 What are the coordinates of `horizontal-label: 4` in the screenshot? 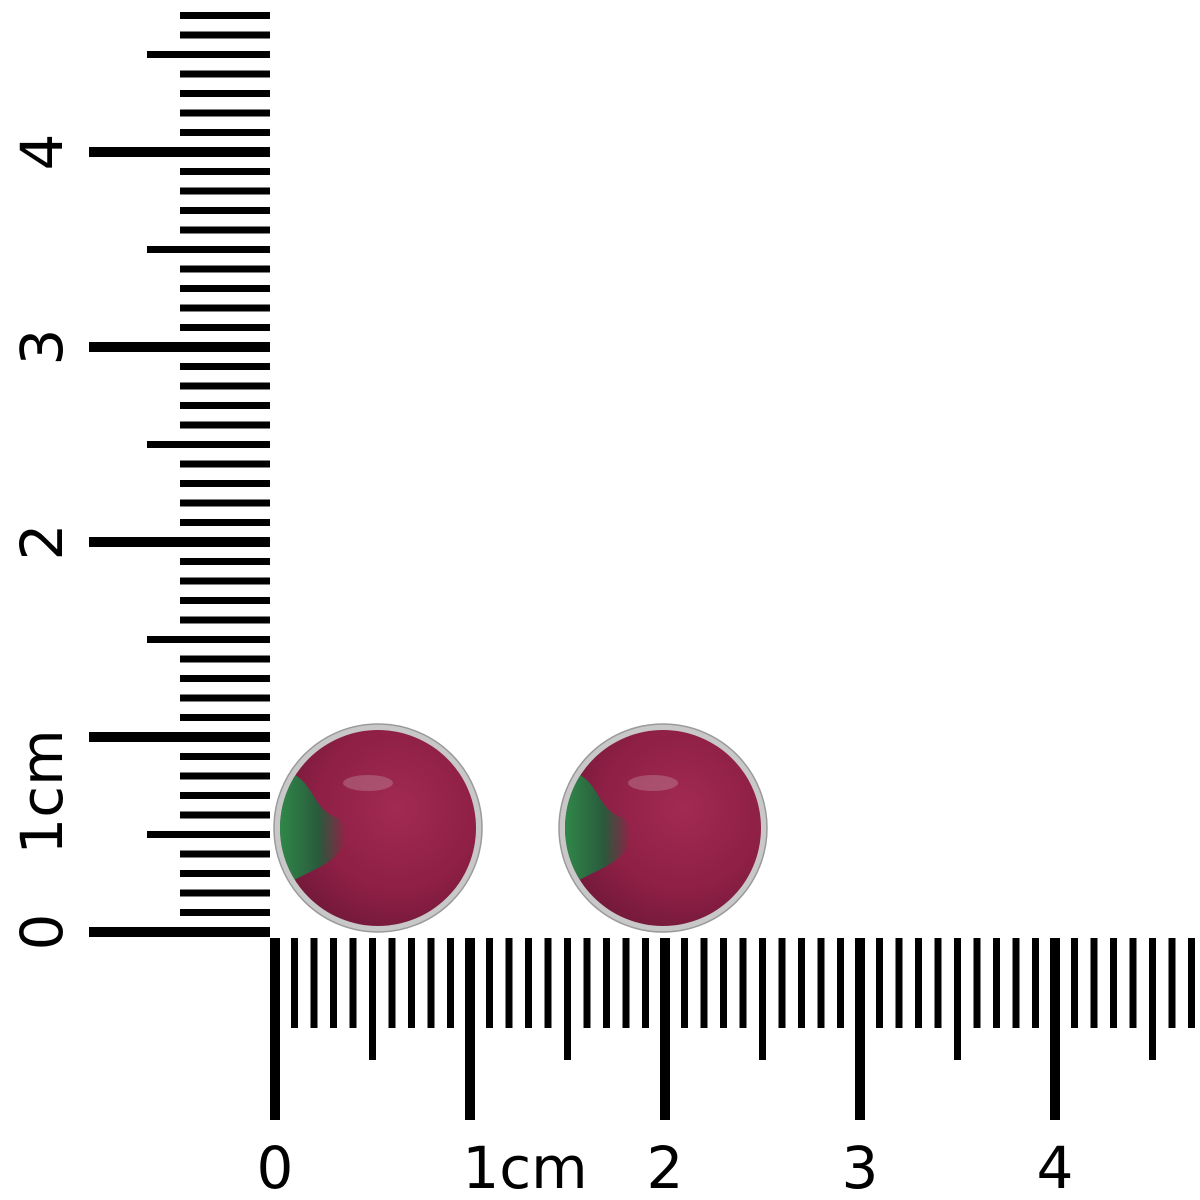 It's located at (1055, 1167).